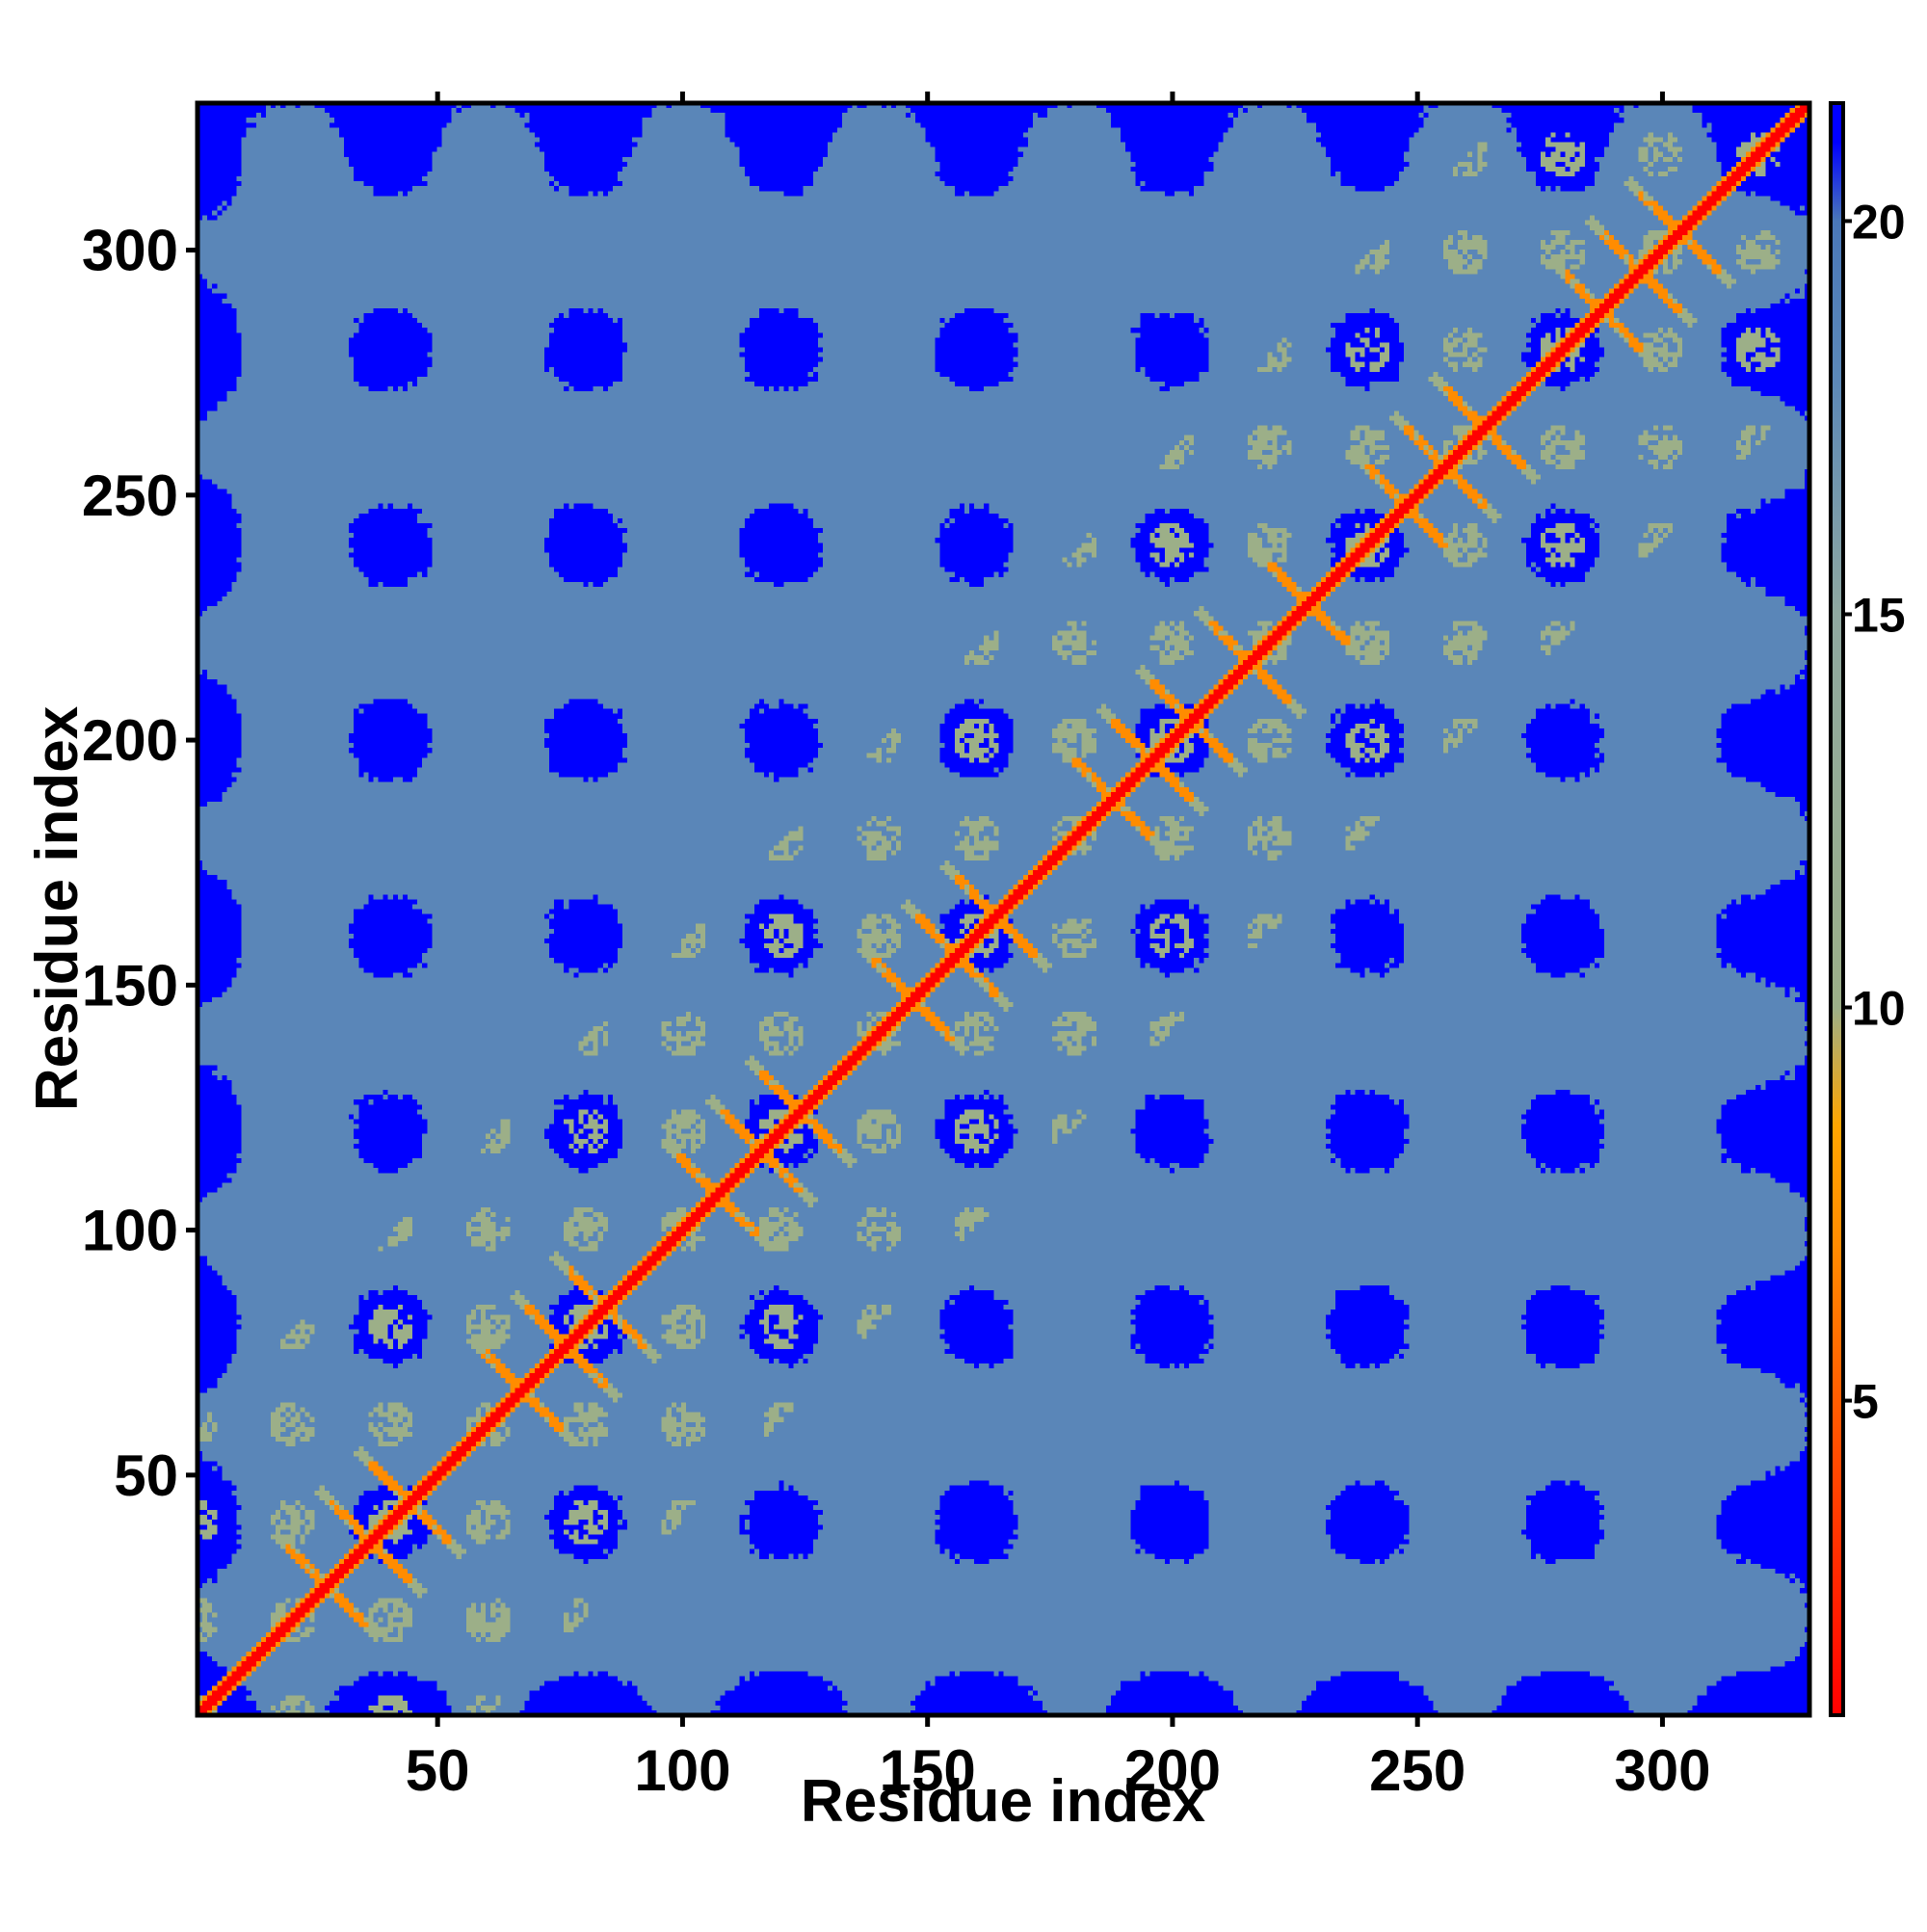 Image resolution: width=1927 pixels, height=1932 pixels. I want to click on y-tick-label: 150, so click(130, 985).